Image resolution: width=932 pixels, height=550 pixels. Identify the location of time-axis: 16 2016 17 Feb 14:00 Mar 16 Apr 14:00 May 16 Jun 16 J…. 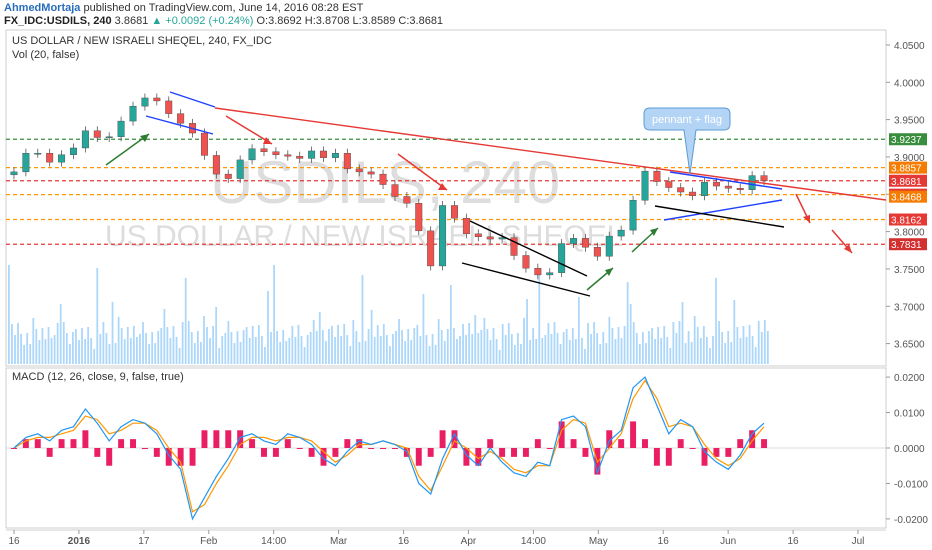
(446, 538).